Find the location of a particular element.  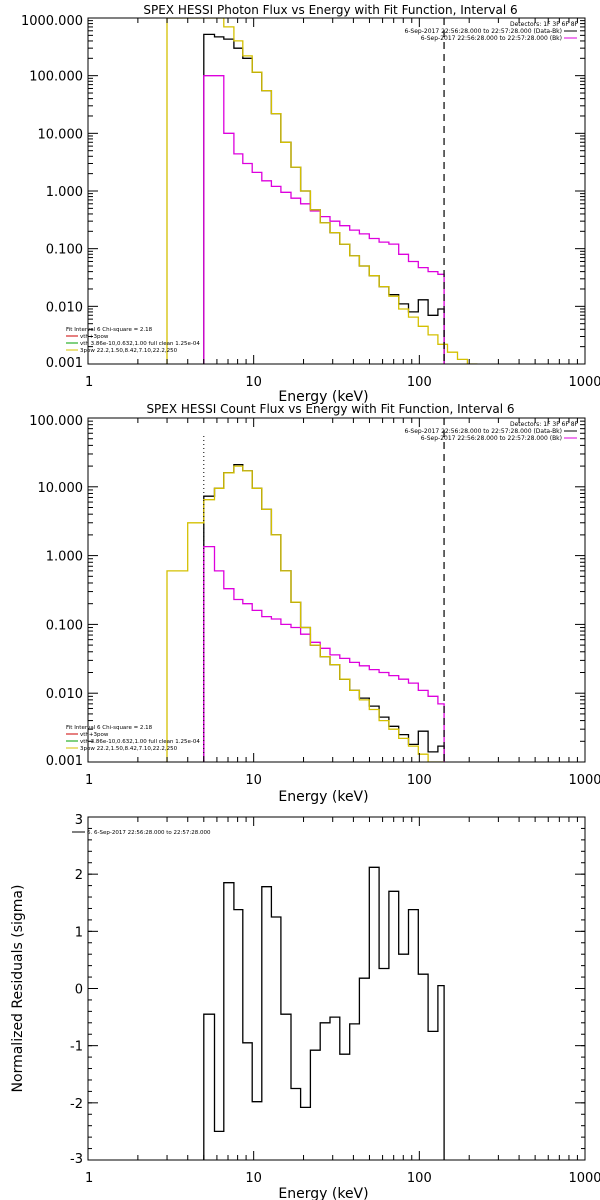

y-tick-label: 1 is located at coordinates (79, 932).